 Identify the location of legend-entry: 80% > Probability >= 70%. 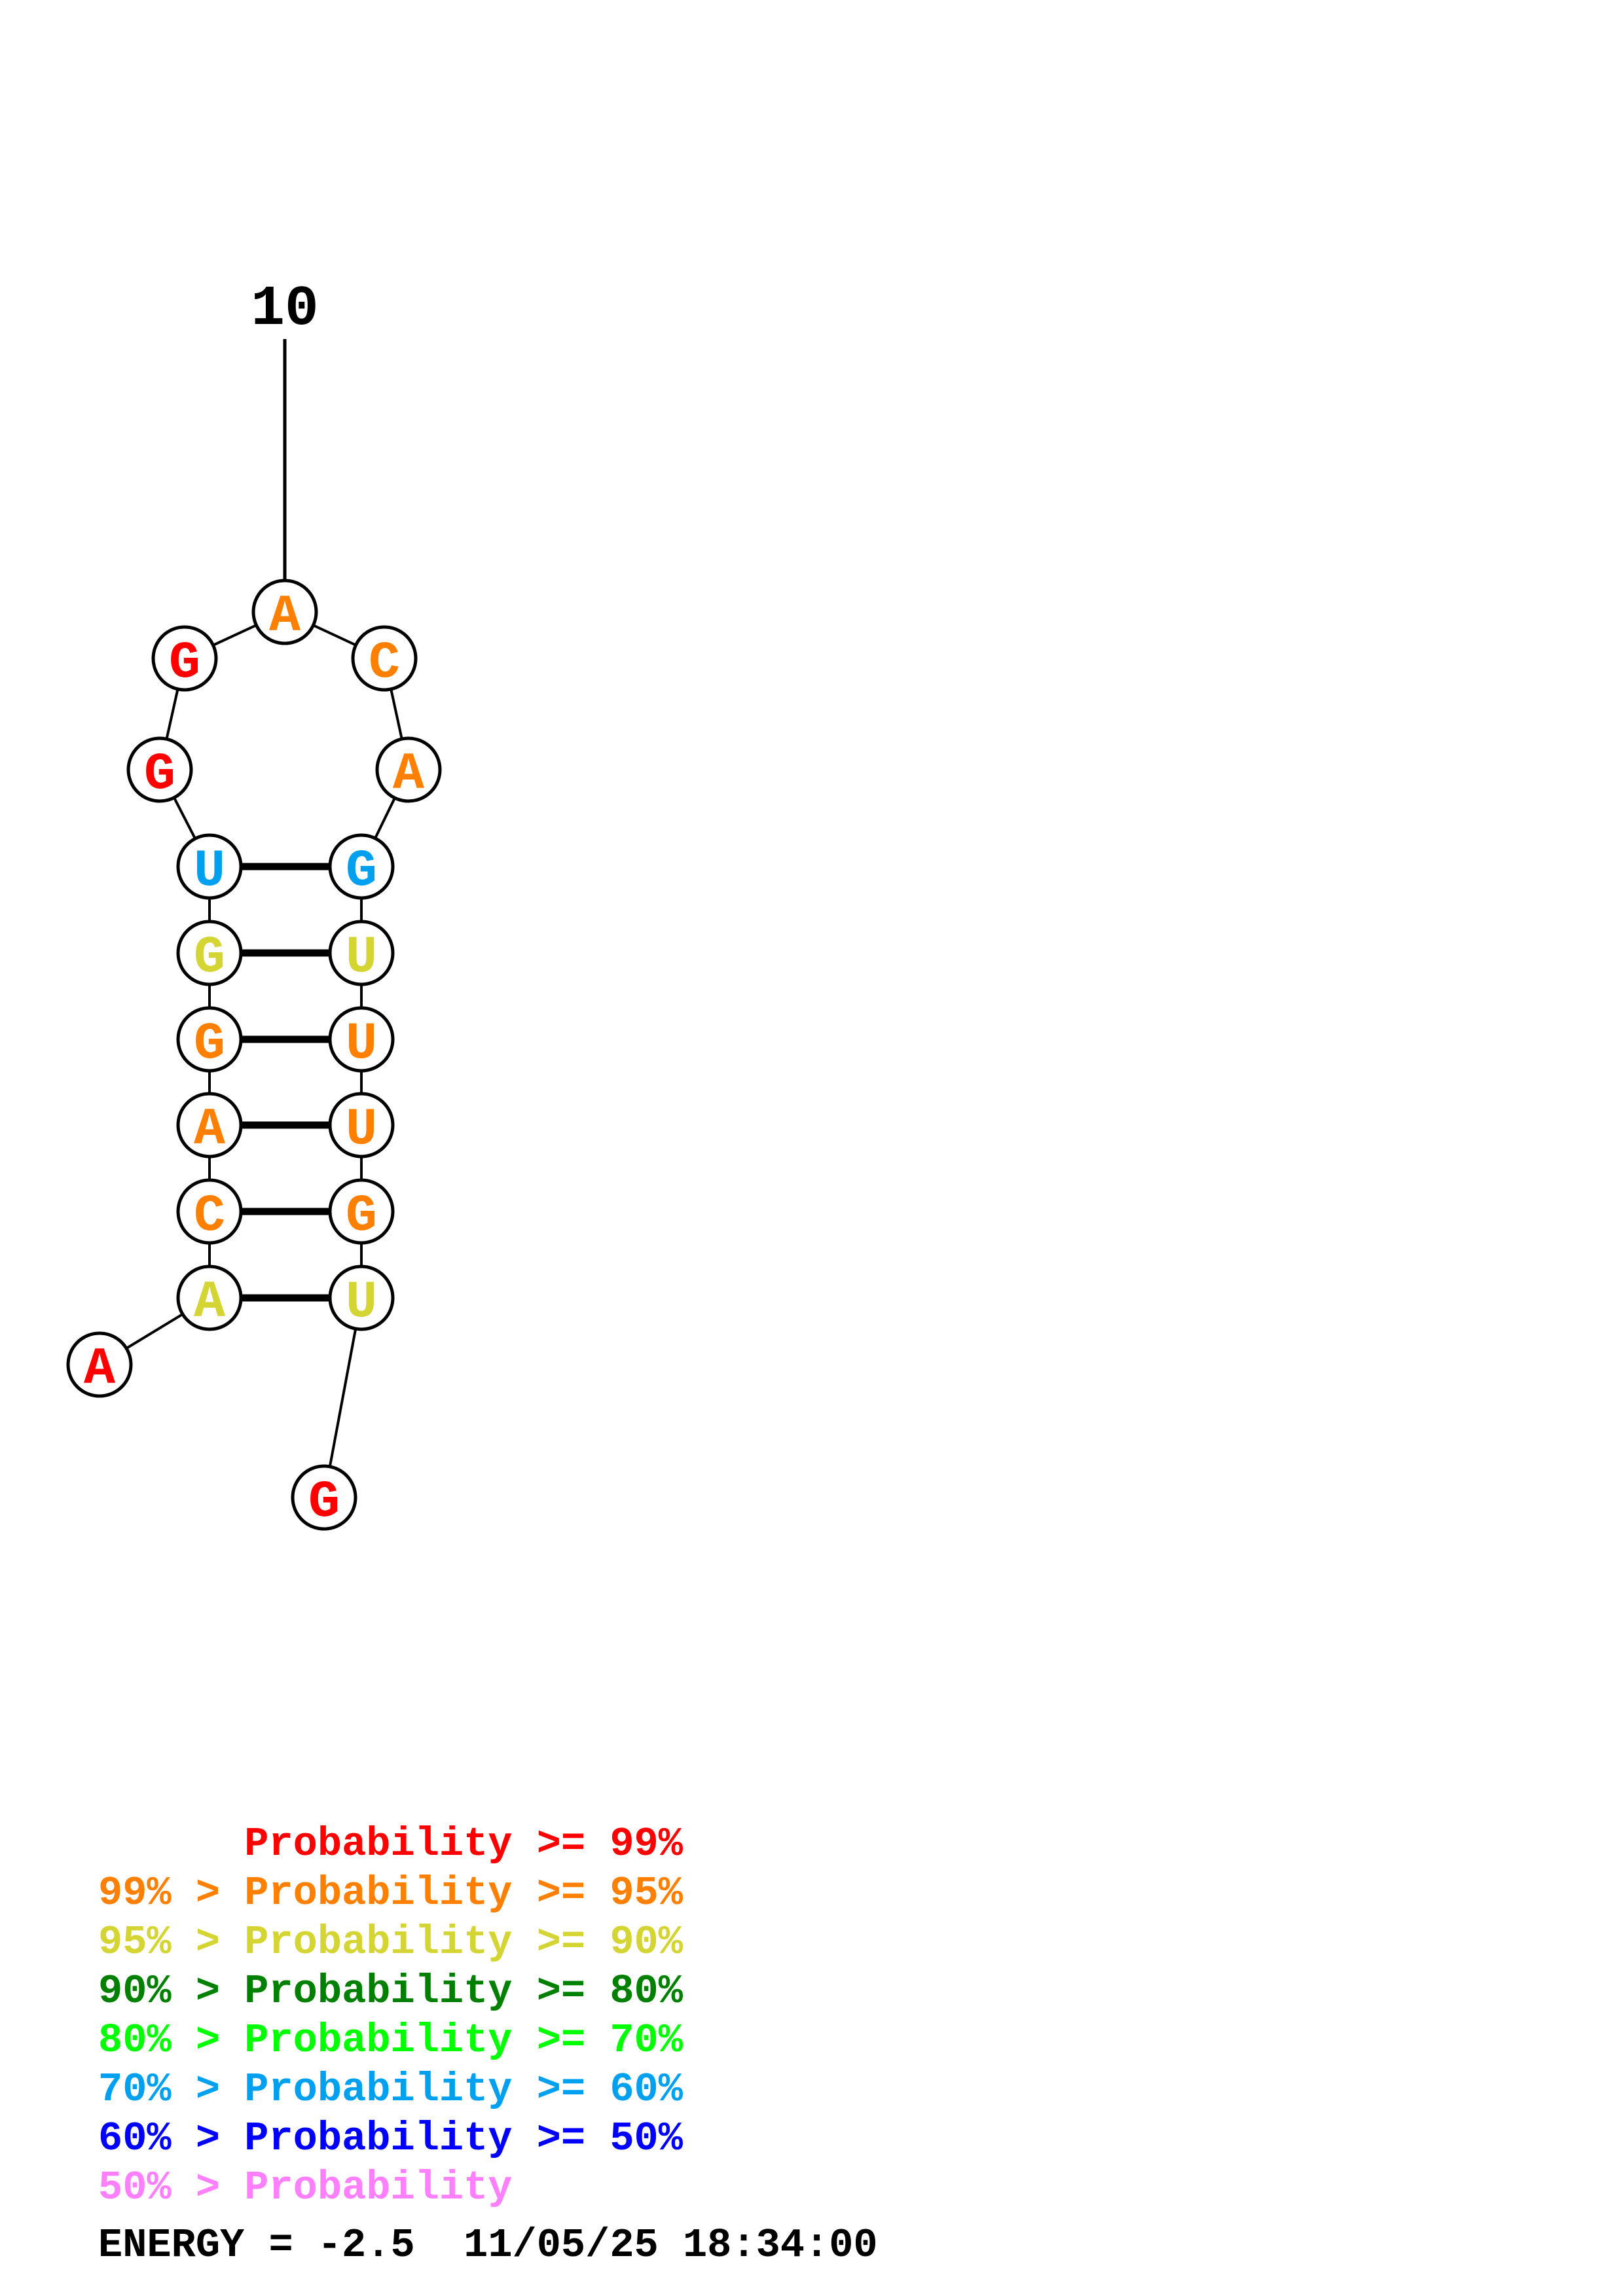
(390, 2040).